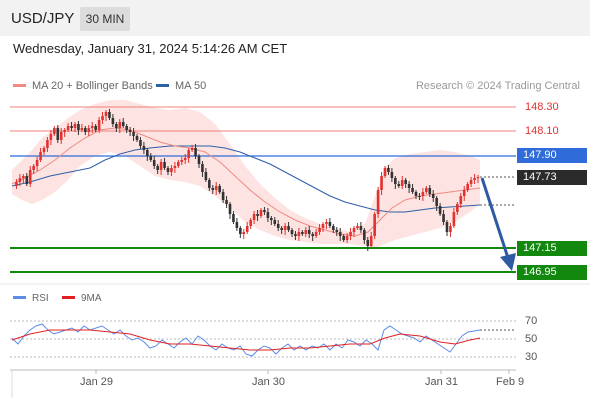  What do you see at coordinates (295, 18) in the screenshot?
I see `header-bar: USD/JPY 30 MIN` at bounding box center [295, 18].